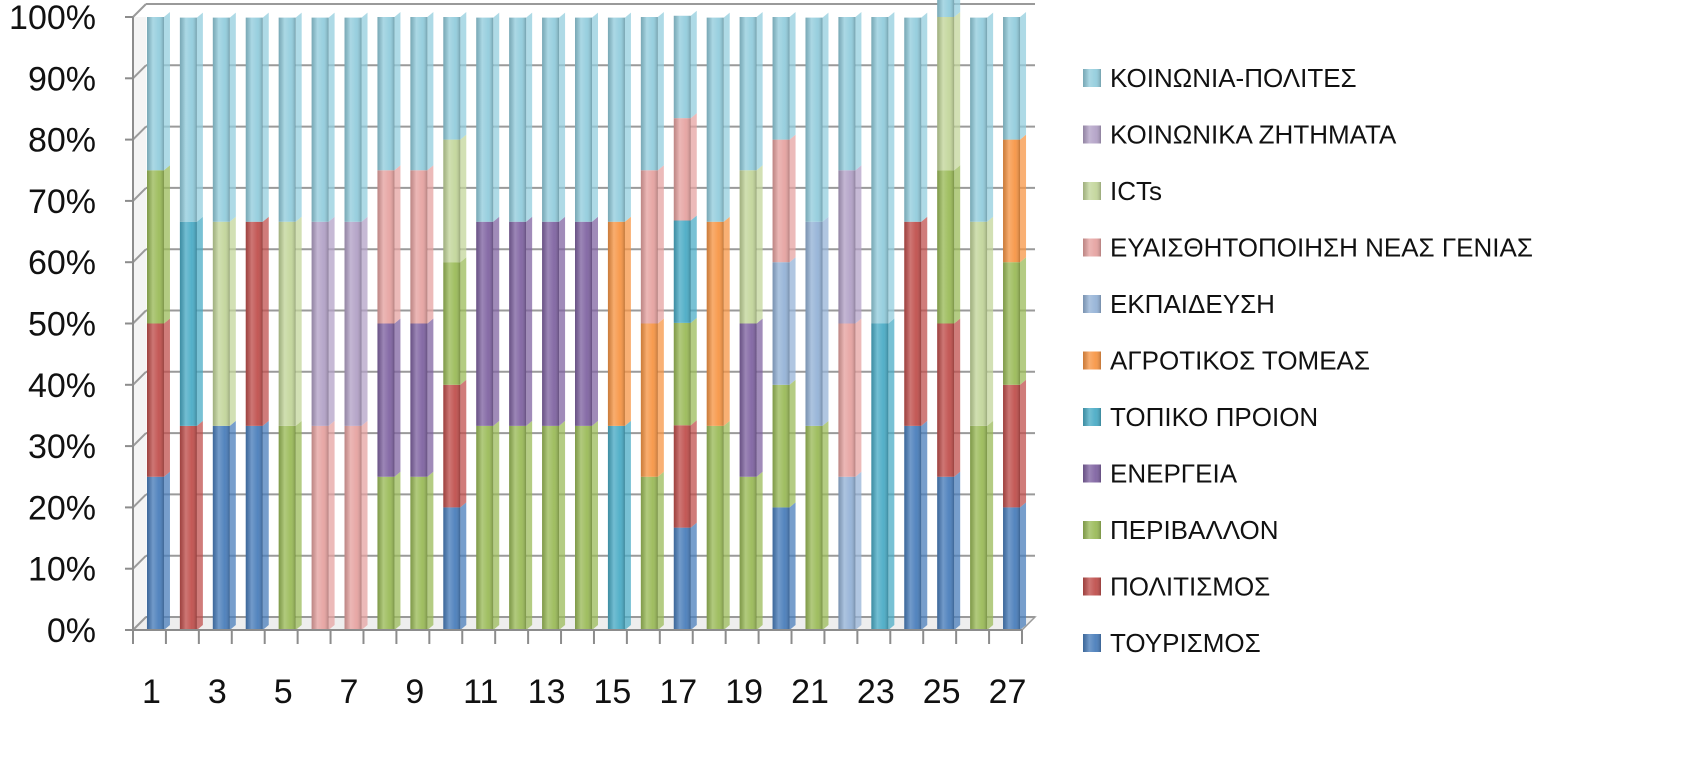 The width and height of the screenshot is (1708, 770). Describe the element at coordinates (942, 692) in the screenshot. I see `x-tick-label: 25` at that location.